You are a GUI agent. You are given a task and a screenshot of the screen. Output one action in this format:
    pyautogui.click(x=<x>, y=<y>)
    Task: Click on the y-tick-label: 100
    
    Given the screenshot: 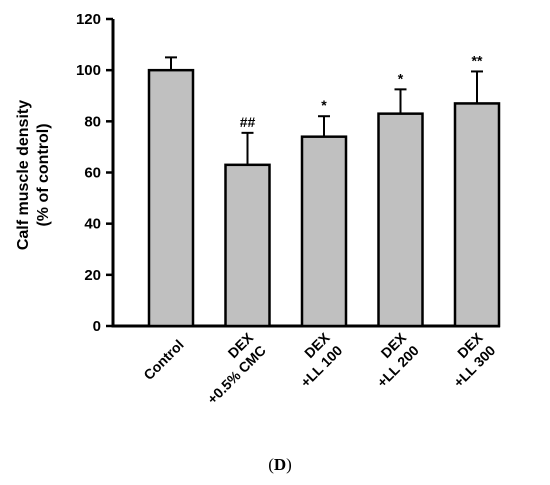 What is the action you would take?
    pyautogui.click(x=88, y=70)
    